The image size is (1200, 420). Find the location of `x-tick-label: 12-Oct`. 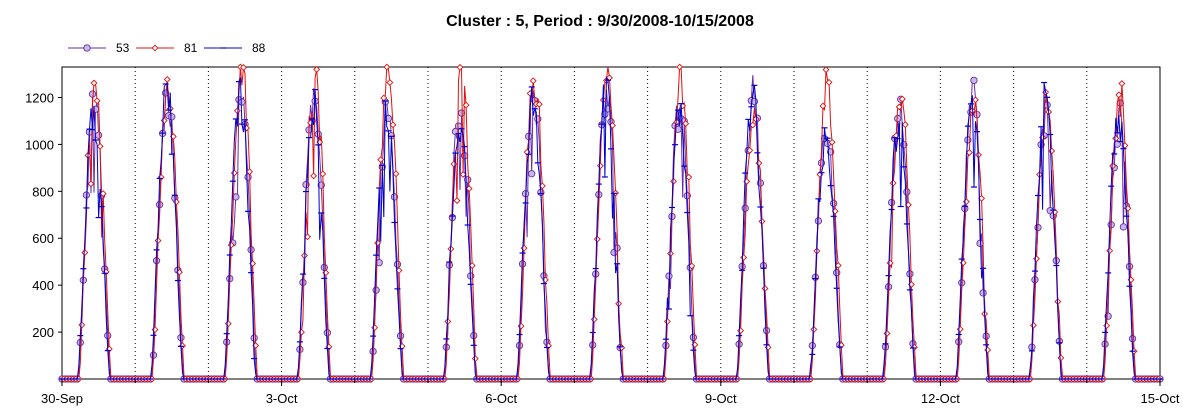

x-tick-label: 12-Oct is located at coordinates (940, 398).